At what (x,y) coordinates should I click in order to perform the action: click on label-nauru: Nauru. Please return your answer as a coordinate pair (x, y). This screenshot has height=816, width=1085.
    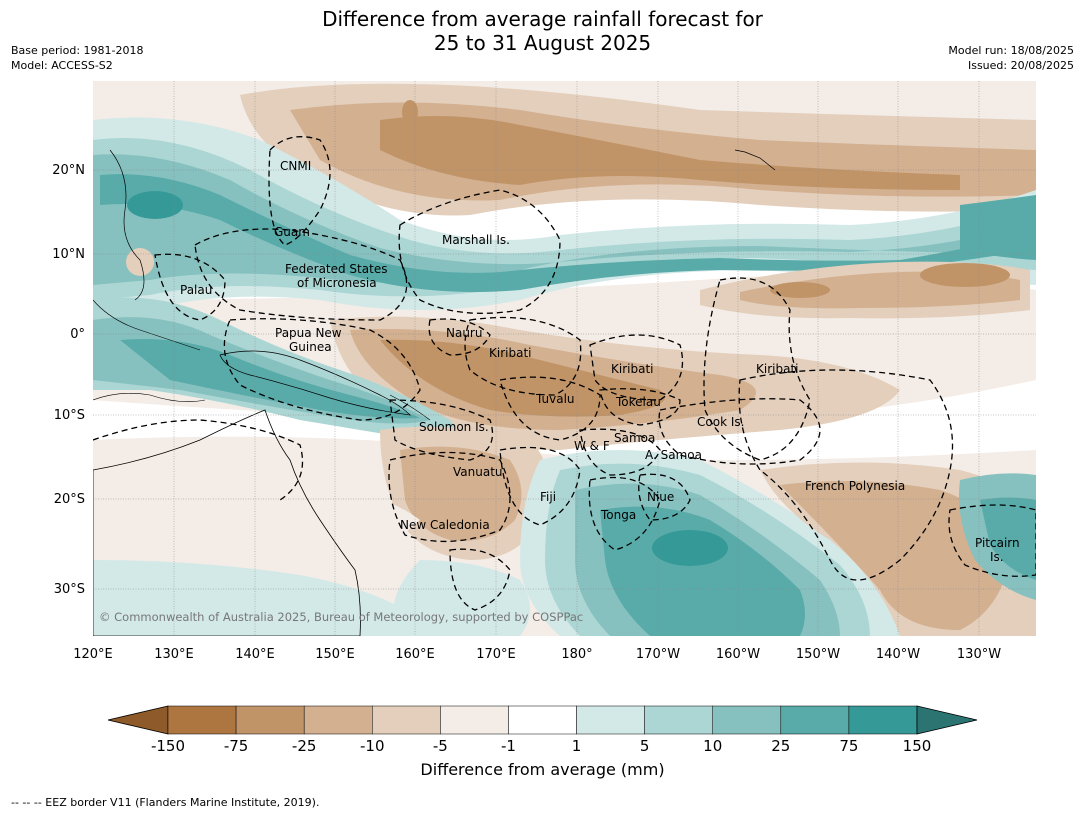
    Looking at the image, I should click on (464, 333).